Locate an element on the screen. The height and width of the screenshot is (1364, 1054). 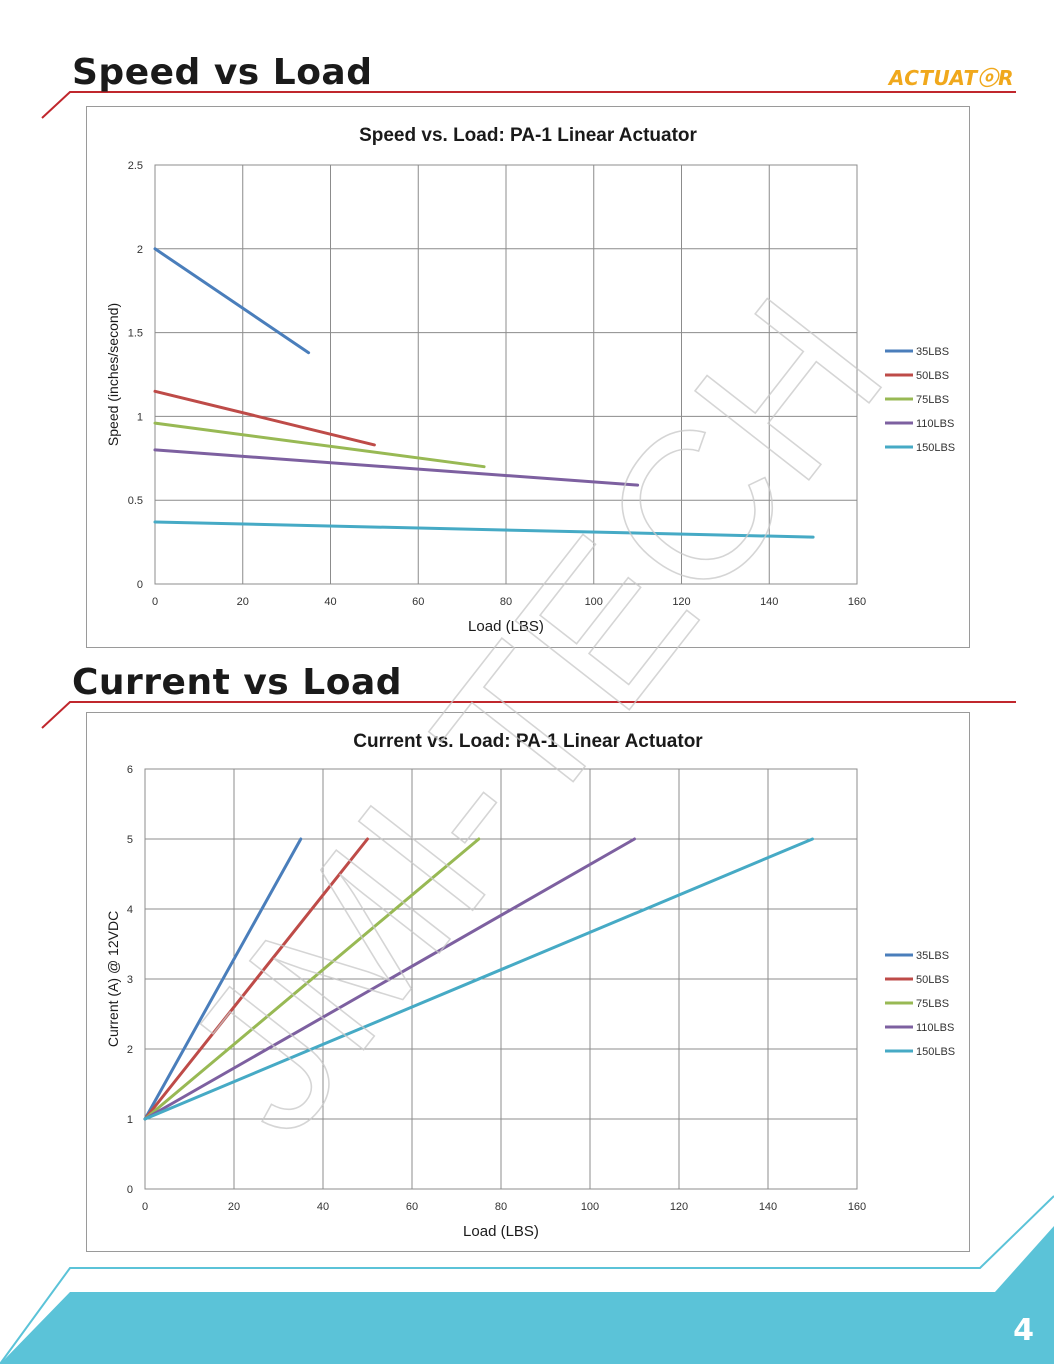
y-tick-label: 6 is located at coordinates (130, 770).